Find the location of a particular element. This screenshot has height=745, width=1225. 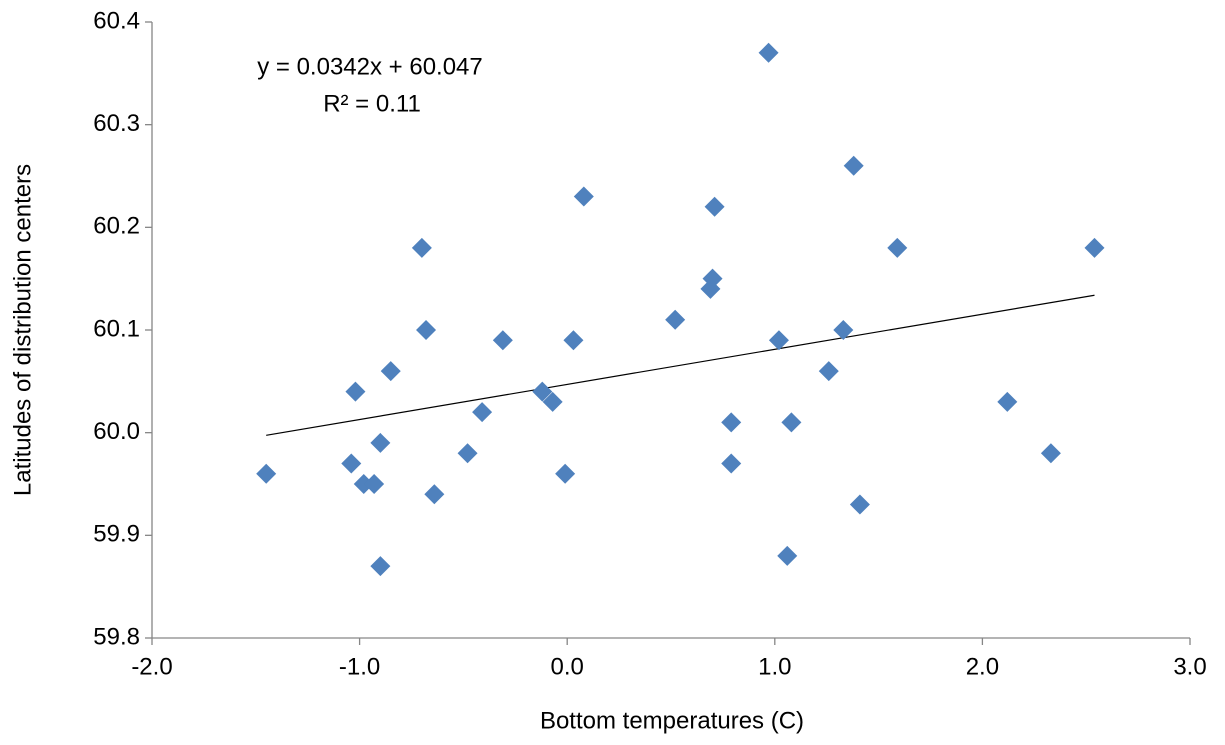

y-tick-label: 60.1 is located at coordinates (116, 328).